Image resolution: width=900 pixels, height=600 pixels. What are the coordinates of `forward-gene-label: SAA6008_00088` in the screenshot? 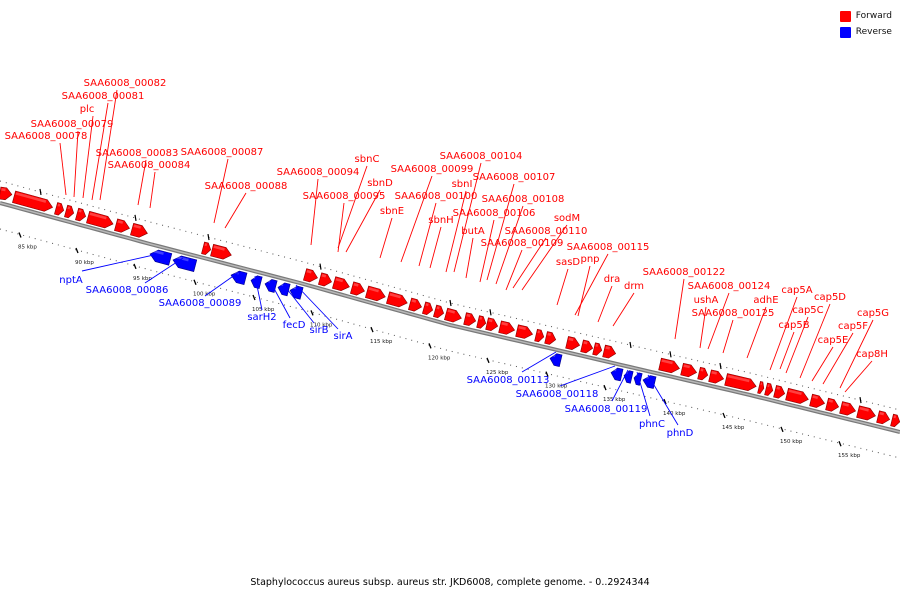 It's located at (246, 186).